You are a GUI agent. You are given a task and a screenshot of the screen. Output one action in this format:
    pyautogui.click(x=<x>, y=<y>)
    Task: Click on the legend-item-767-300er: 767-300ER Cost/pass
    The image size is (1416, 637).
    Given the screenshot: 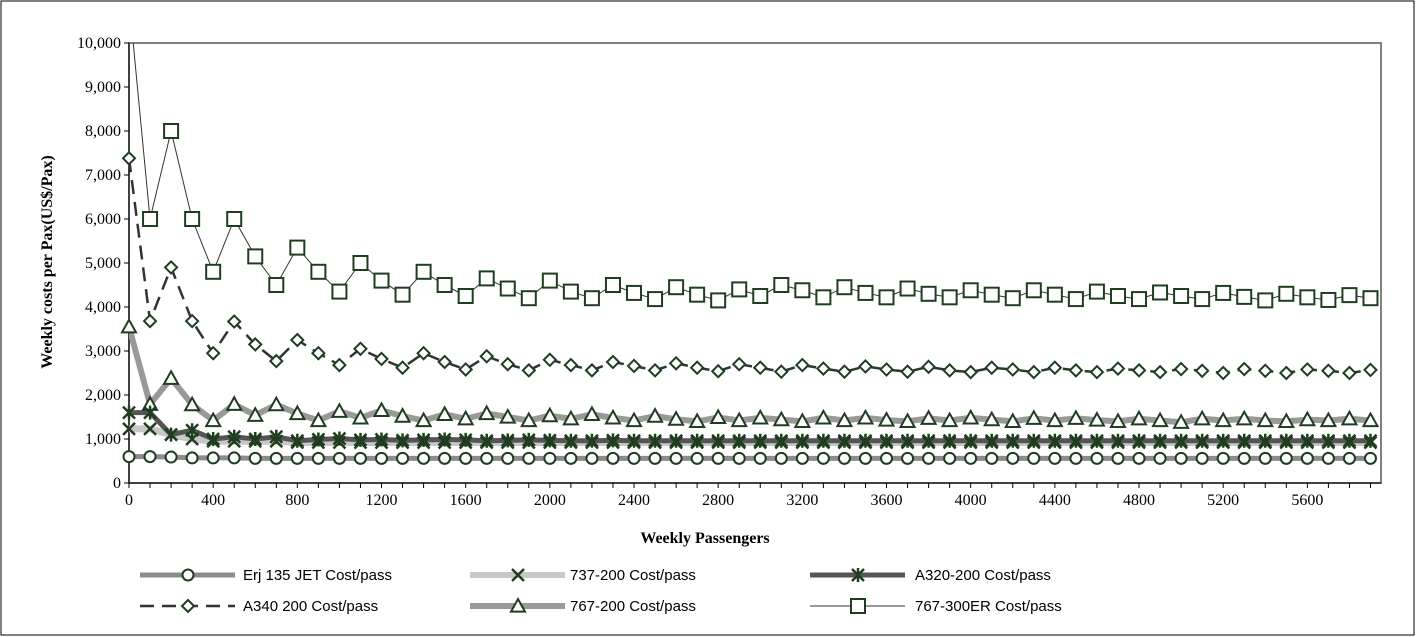 What is the action you would take?
    pyautogui.click(x=936, y=606)
    